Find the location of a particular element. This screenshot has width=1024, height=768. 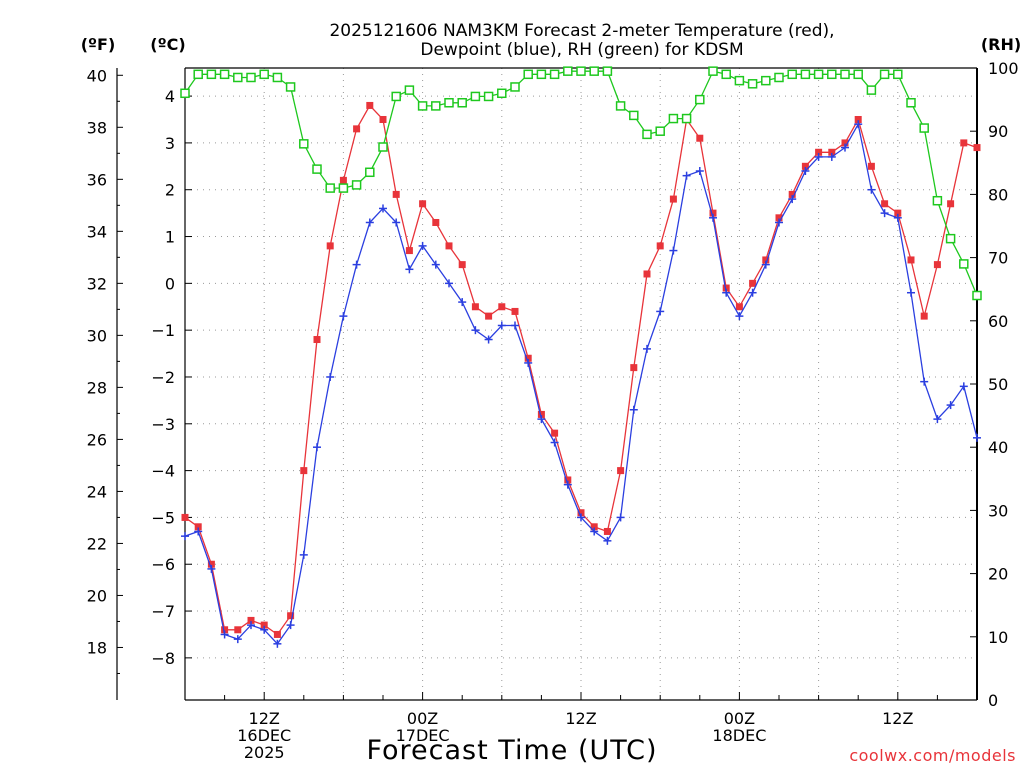

f-tick-label: 26 is located at coordinates (97, 439).